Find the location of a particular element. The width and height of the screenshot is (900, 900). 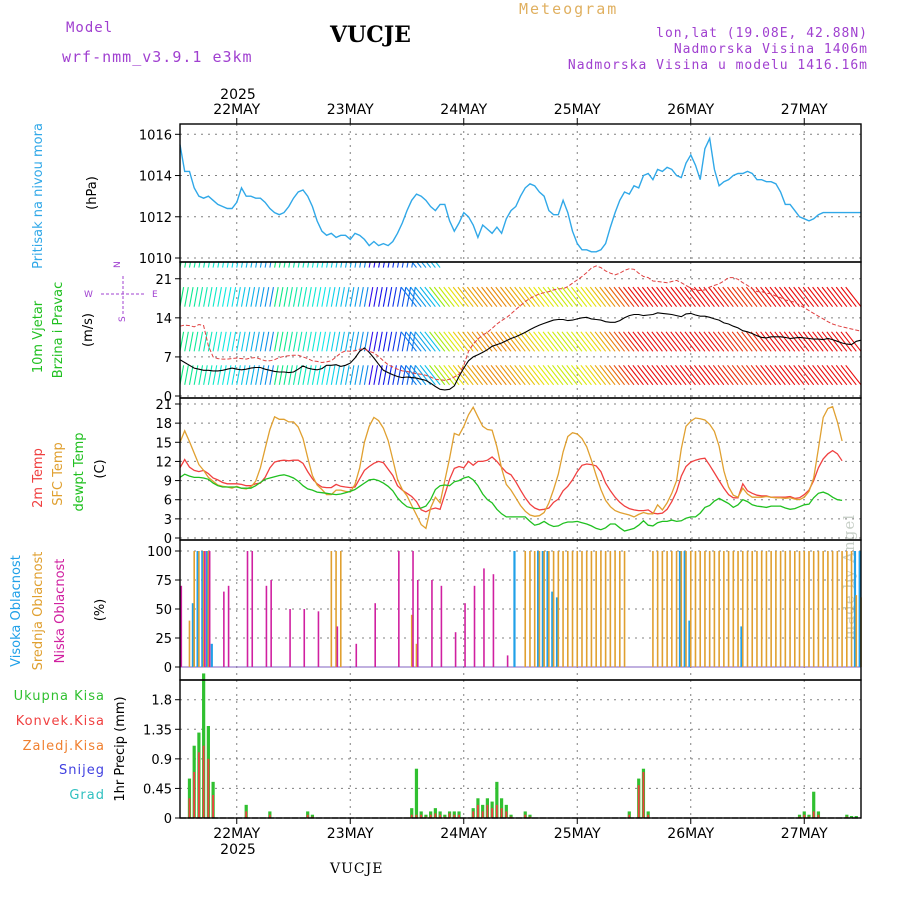

temp-title-2m: 2m Temp is located at coordinates (38, 478).